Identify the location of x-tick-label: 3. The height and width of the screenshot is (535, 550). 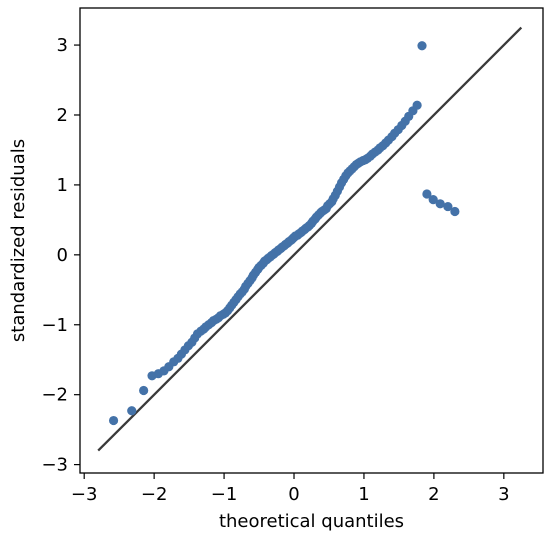
(503, 494).